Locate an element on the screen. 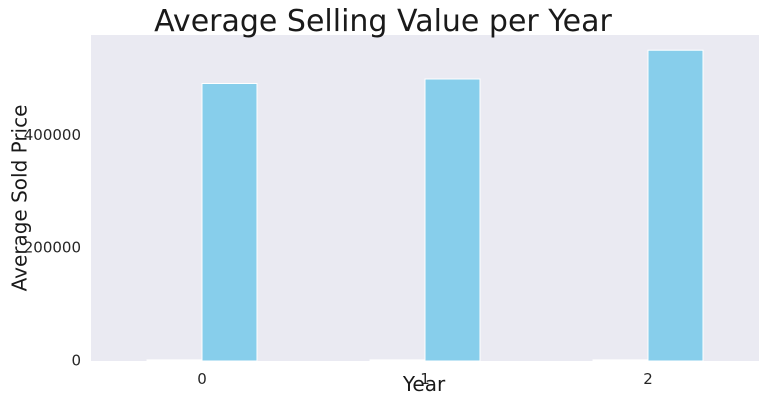 This screenshot has height=415, width=766. x-tick-labels: 0 1 2 is located at coordinates (425, 379).